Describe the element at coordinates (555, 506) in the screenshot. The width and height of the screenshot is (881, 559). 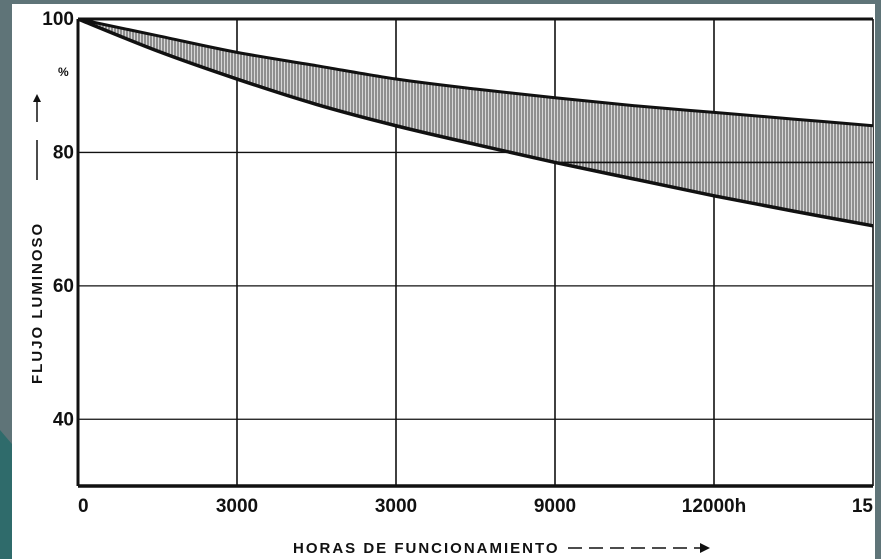
I see `x-tick-label: 9000` at that location.